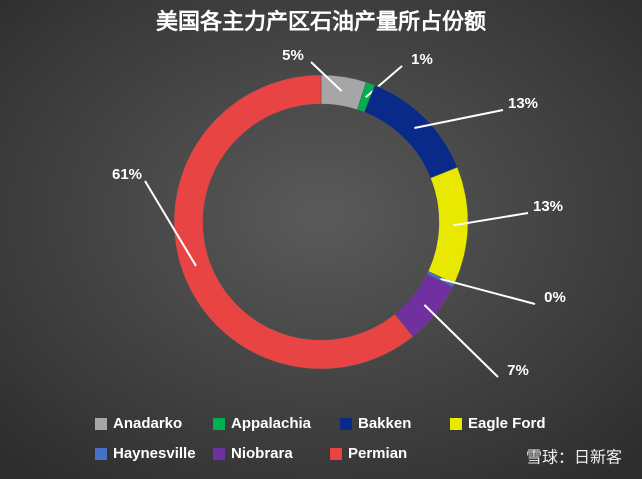 The width and height of the screenshot is (642, 479). Describe the element at coordinates (127, 174) in the screenshot. I see `data-label: 61%` at that location.